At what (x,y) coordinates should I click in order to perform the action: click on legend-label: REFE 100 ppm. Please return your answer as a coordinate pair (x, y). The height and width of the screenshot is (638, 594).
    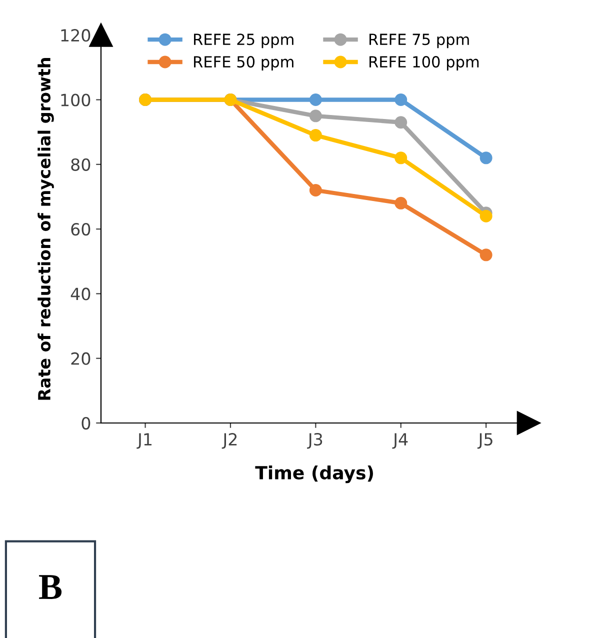
    Looking at the image, I should click on (424, 63).